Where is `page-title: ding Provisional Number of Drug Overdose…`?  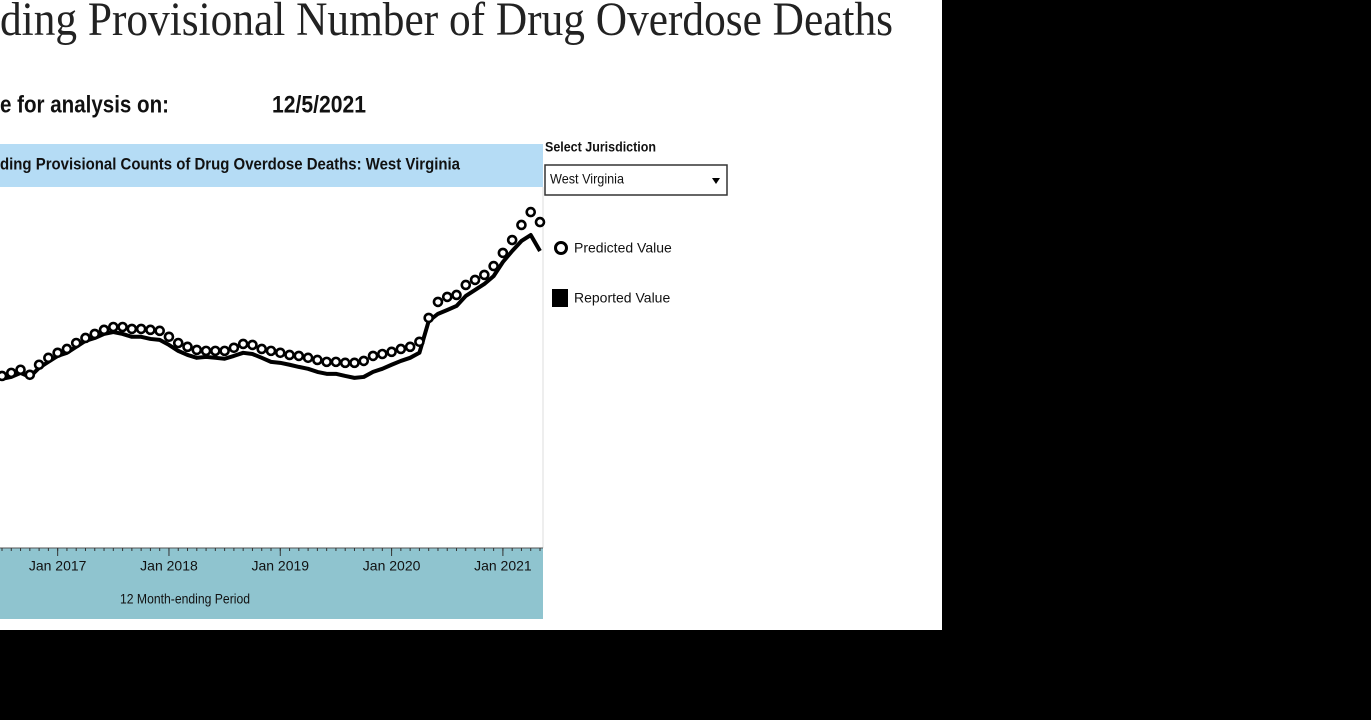
page-title: ding Provisional Number of Drug Overdose… is located at coordinates (446, 23).